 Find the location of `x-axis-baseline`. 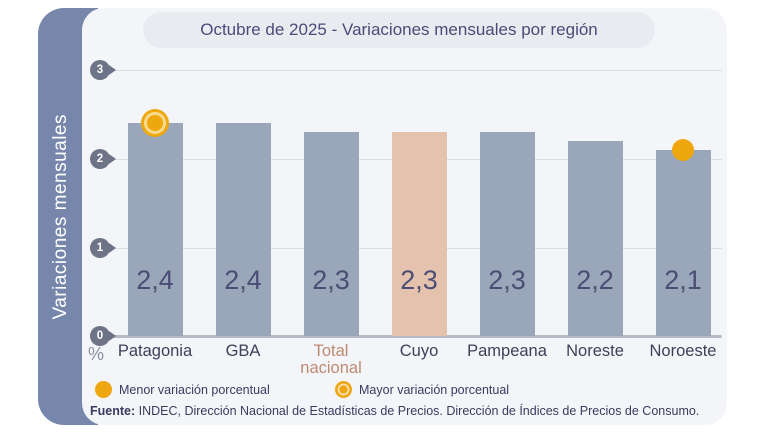

x-axis-baseline is located at coordinates (413, 336).